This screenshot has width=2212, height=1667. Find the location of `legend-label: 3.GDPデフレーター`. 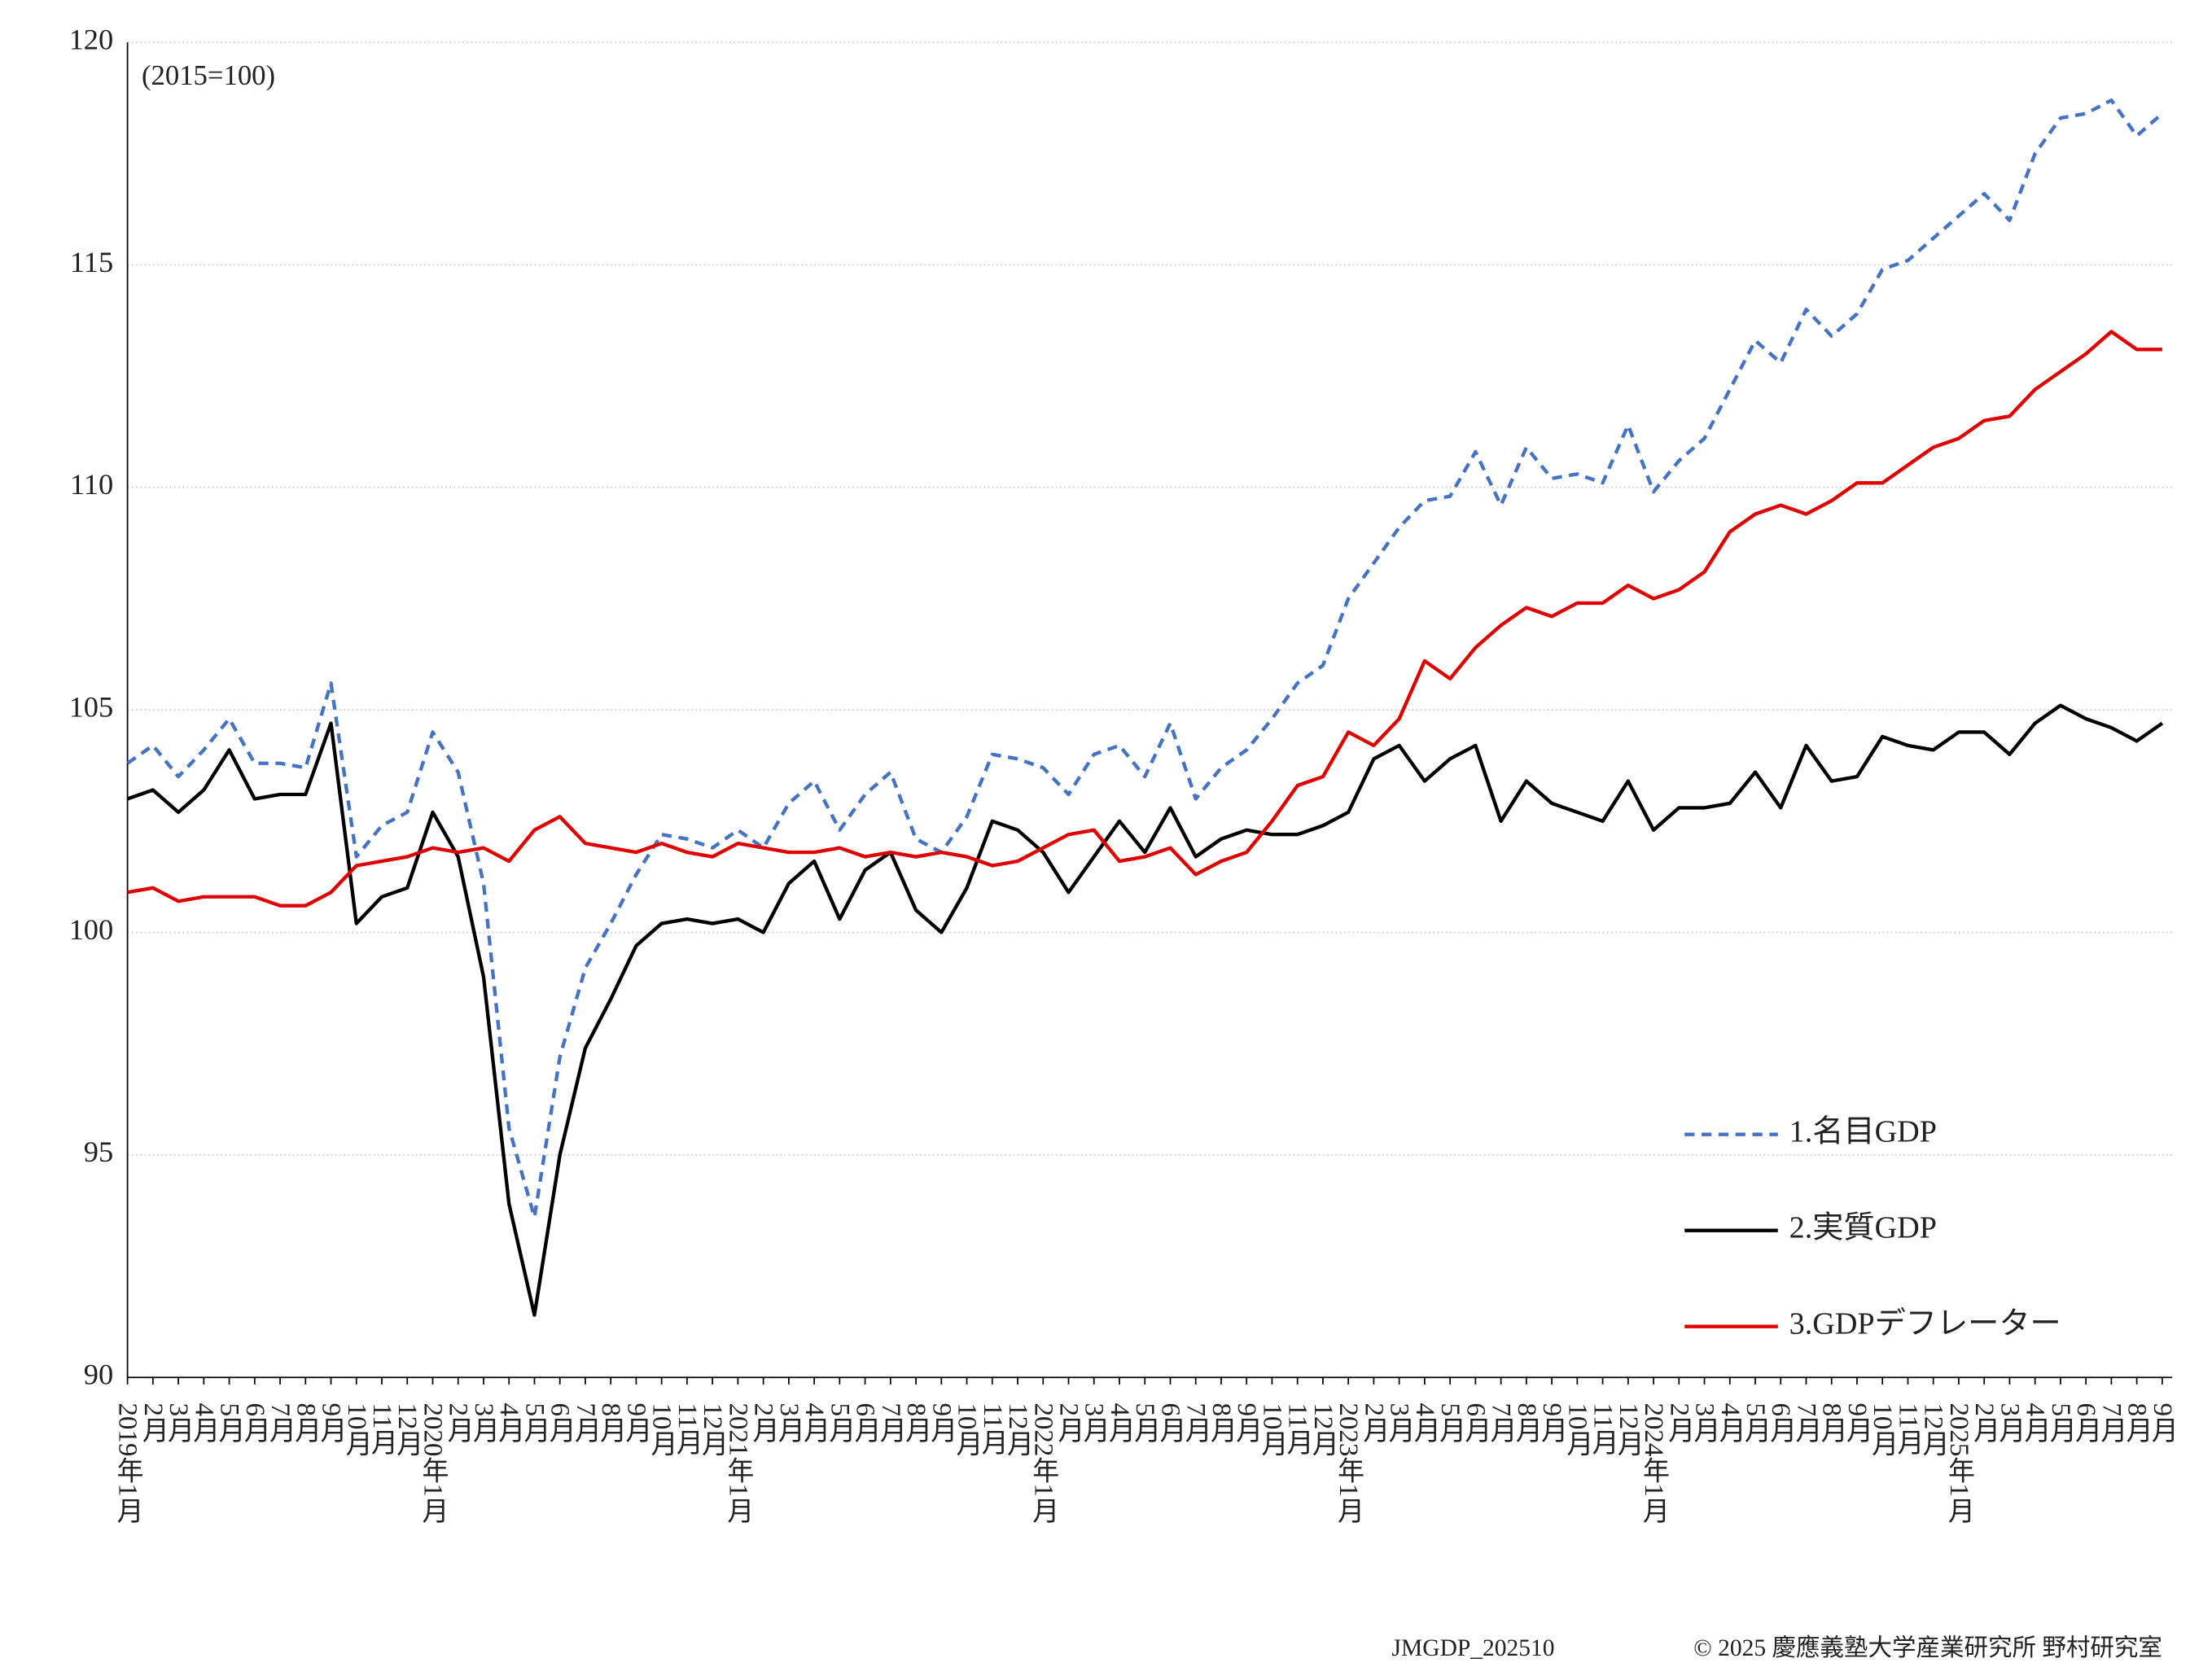

legend-label: 3.GDPデフレーター is located at coordinates (1925, 1323).